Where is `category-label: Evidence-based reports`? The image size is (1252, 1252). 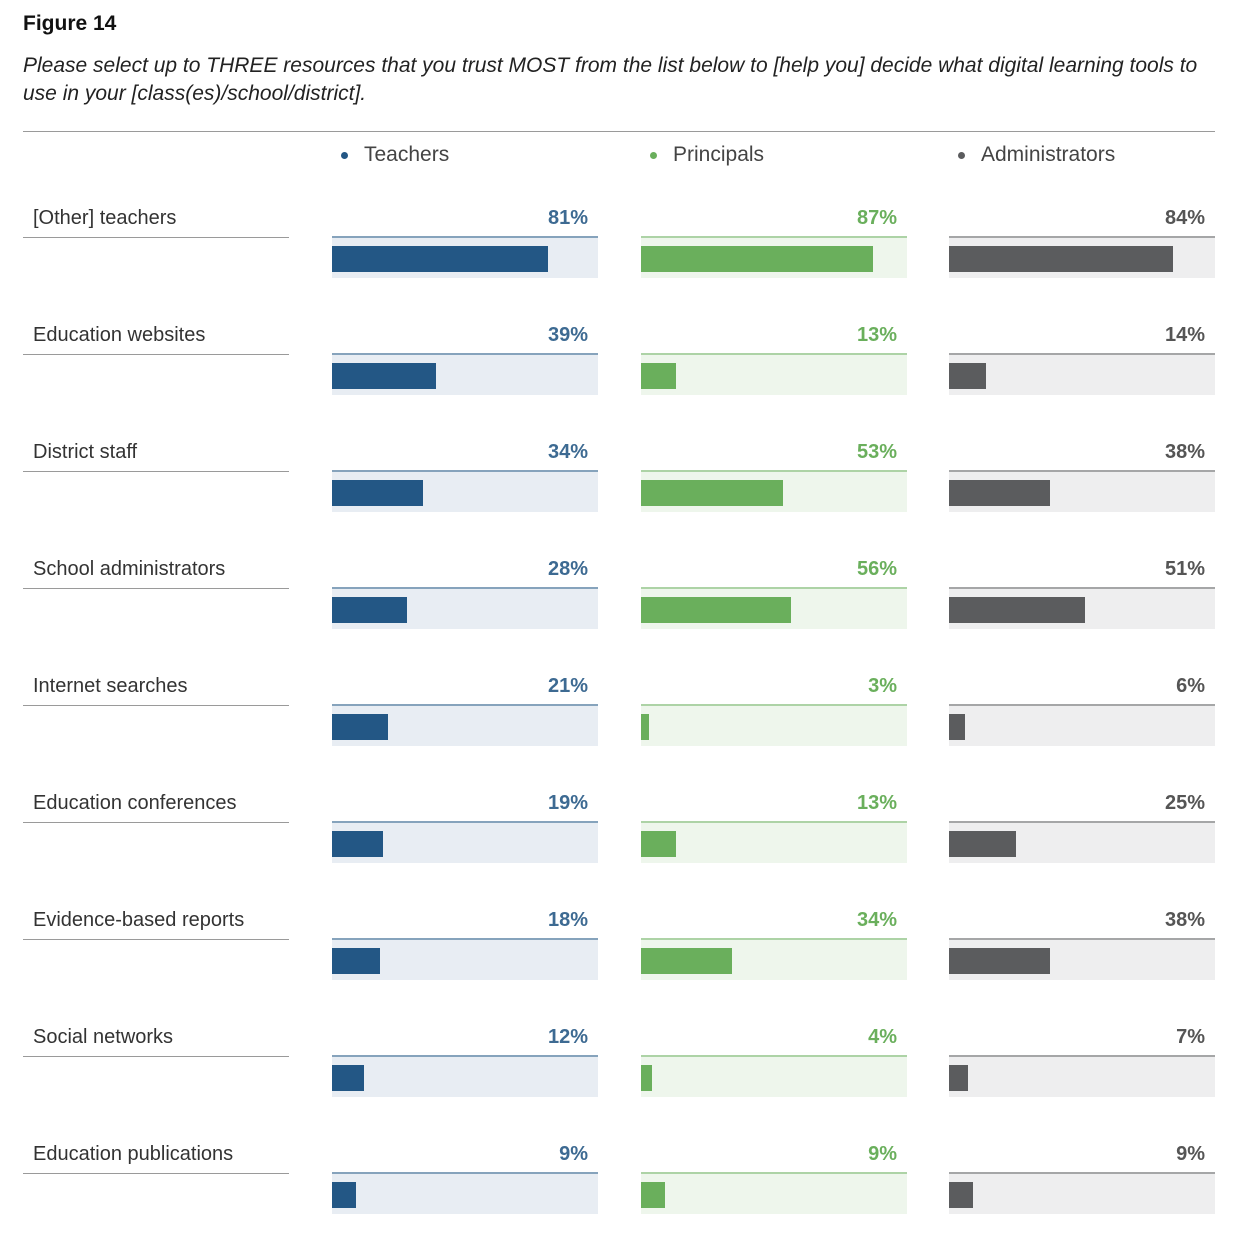
category-label: Evidence-based reports is located at coordinates (139, 920).